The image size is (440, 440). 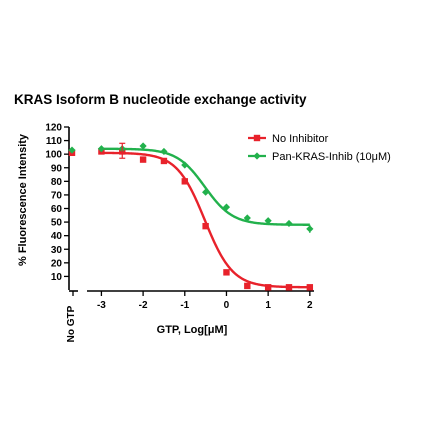 What do you see at coordinates (57, 277) in the screenshot?
I see `y-tick-label: 10` at bounding box center [57, 277].